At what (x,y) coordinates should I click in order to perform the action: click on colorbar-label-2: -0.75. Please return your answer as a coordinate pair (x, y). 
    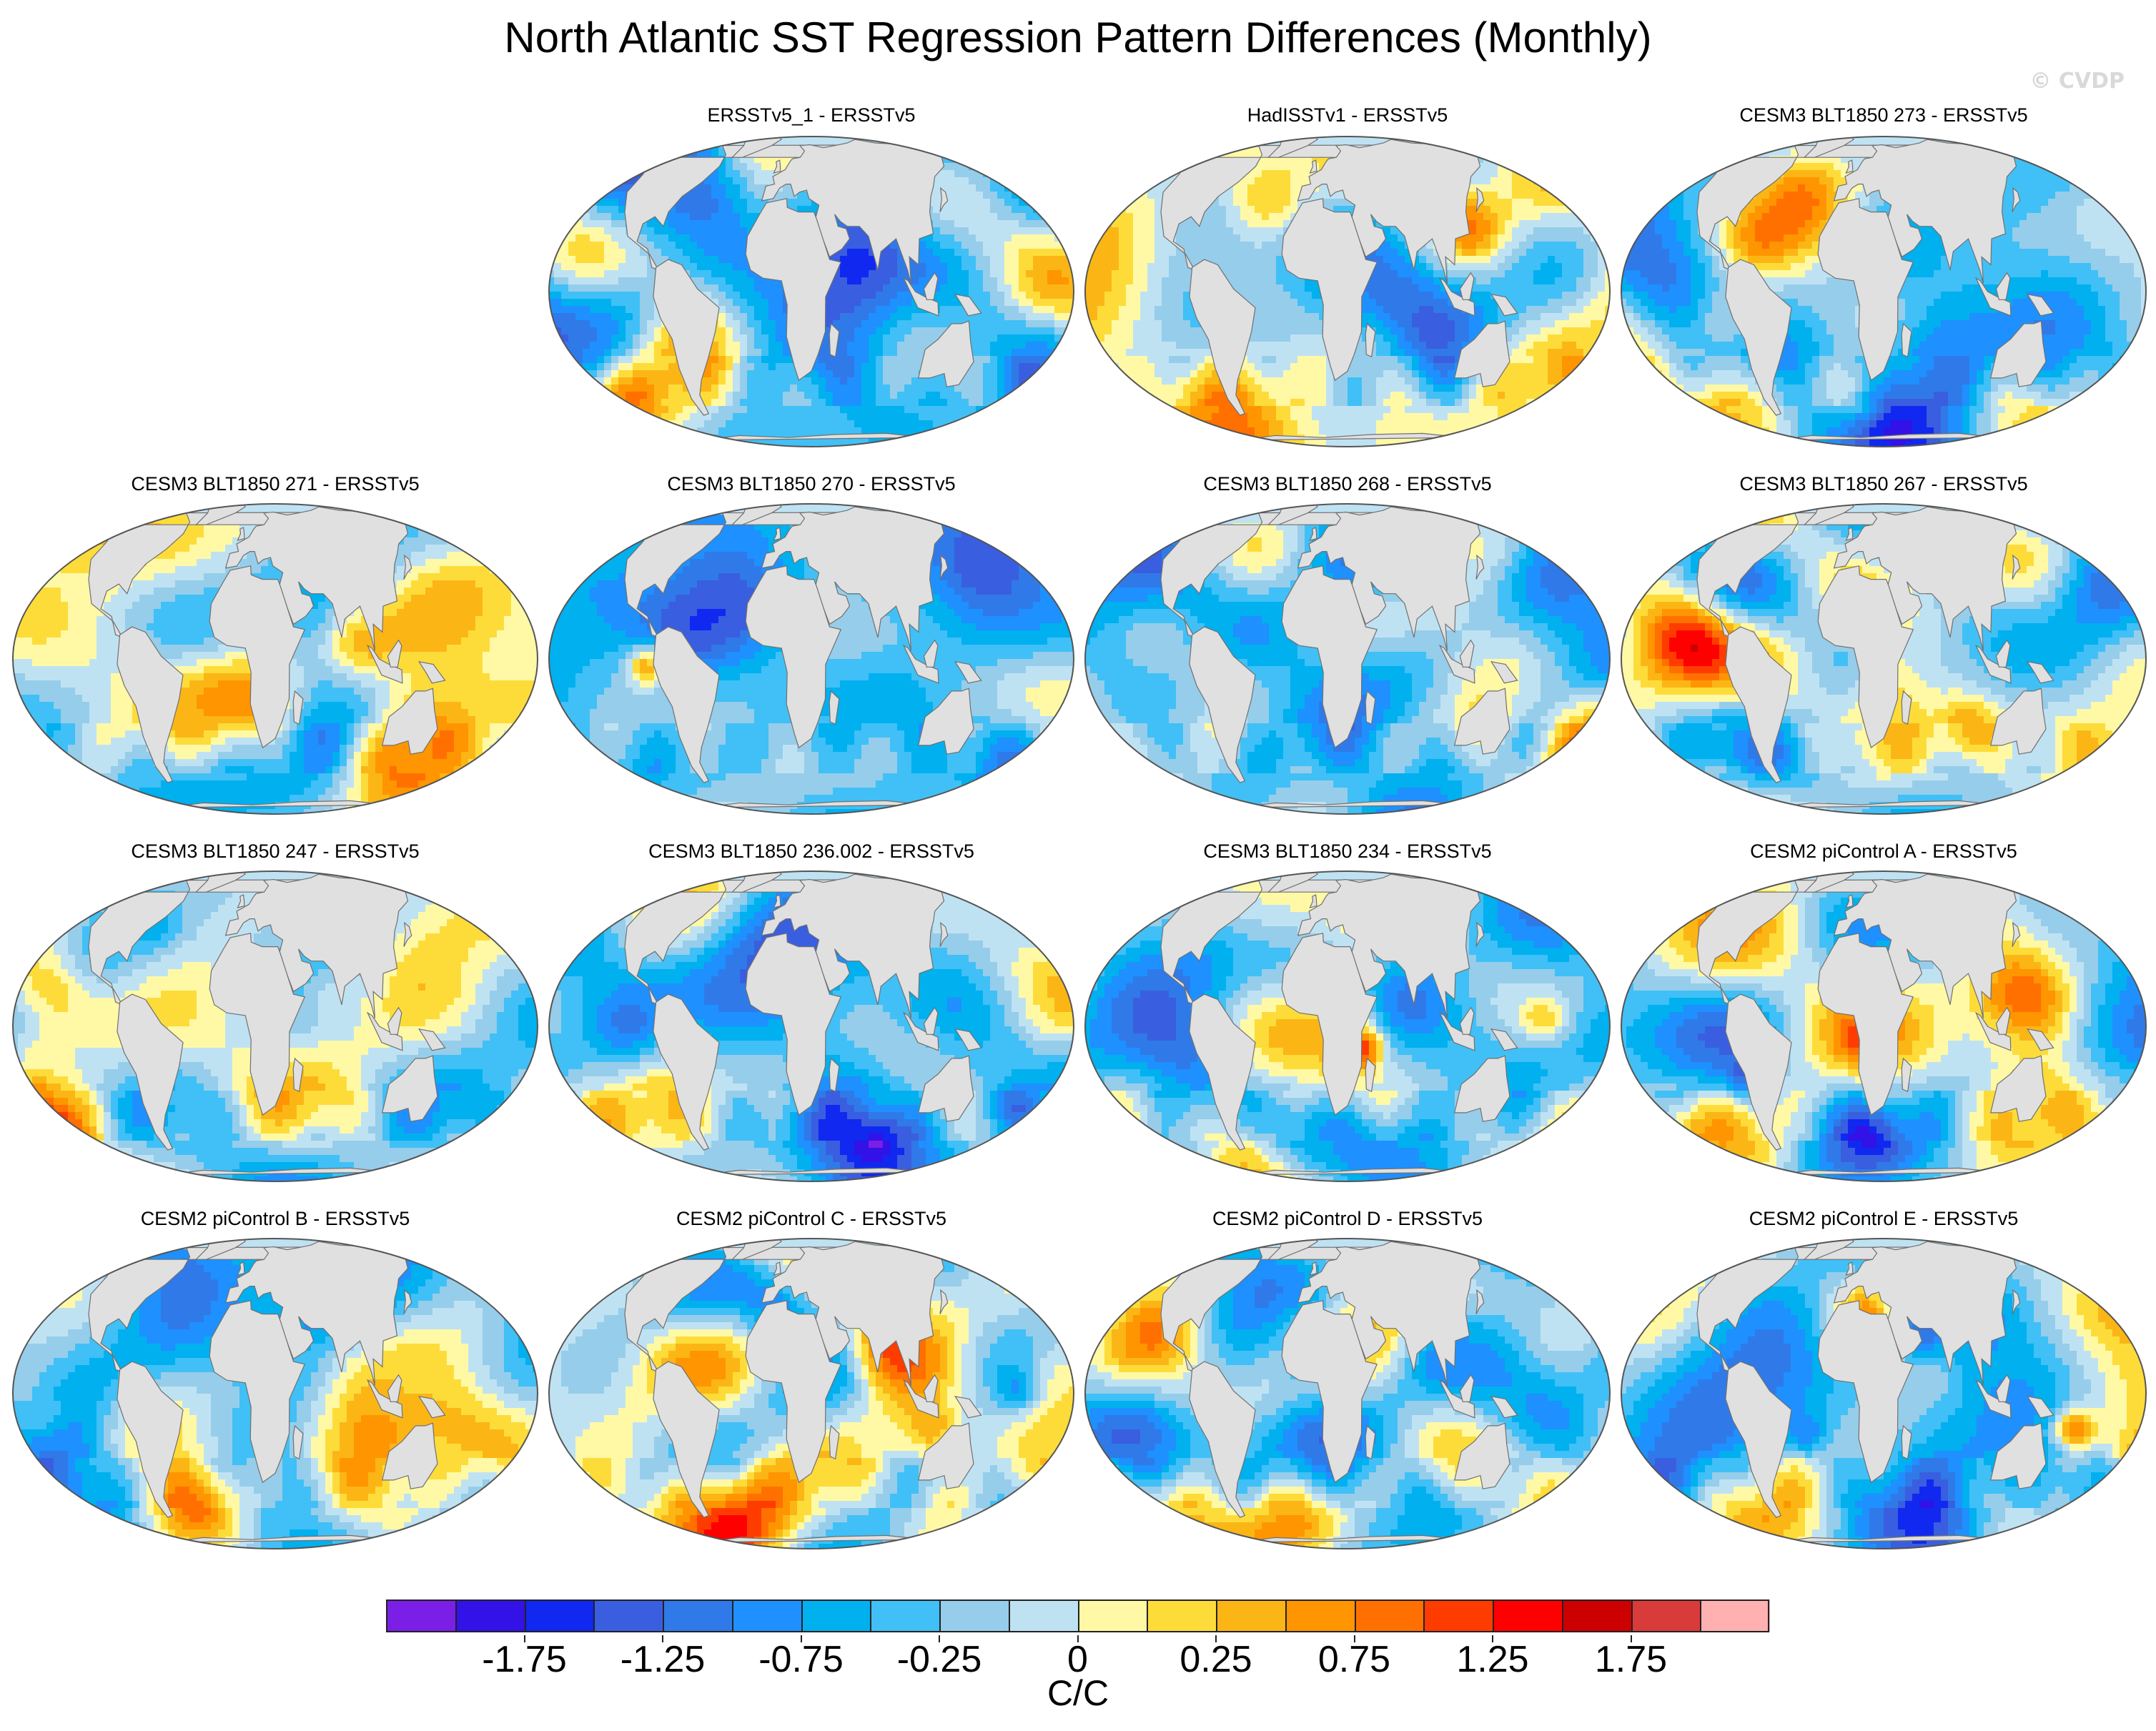
    Looking at the image, I should click on (801, 1659).